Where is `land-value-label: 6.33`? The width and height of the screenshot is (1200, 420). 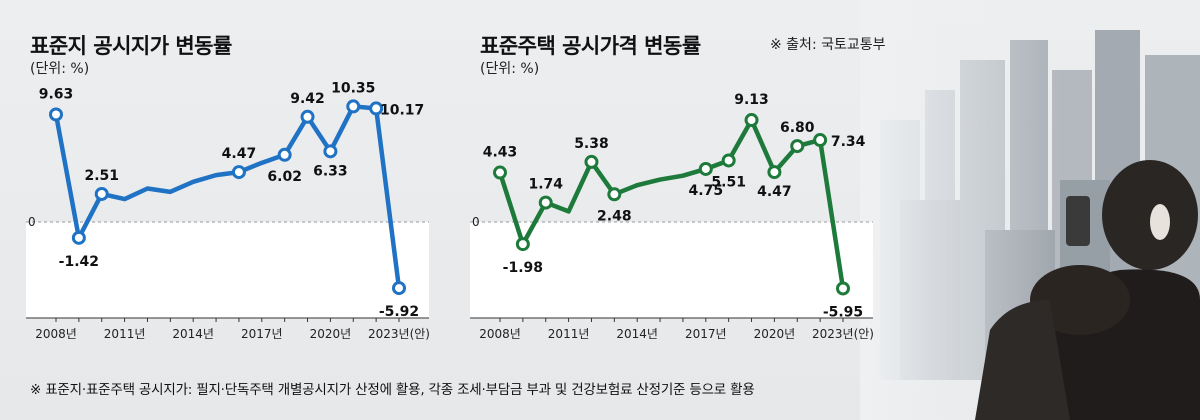
land-value-label: 6.33 is located at coordinates (330, 171).